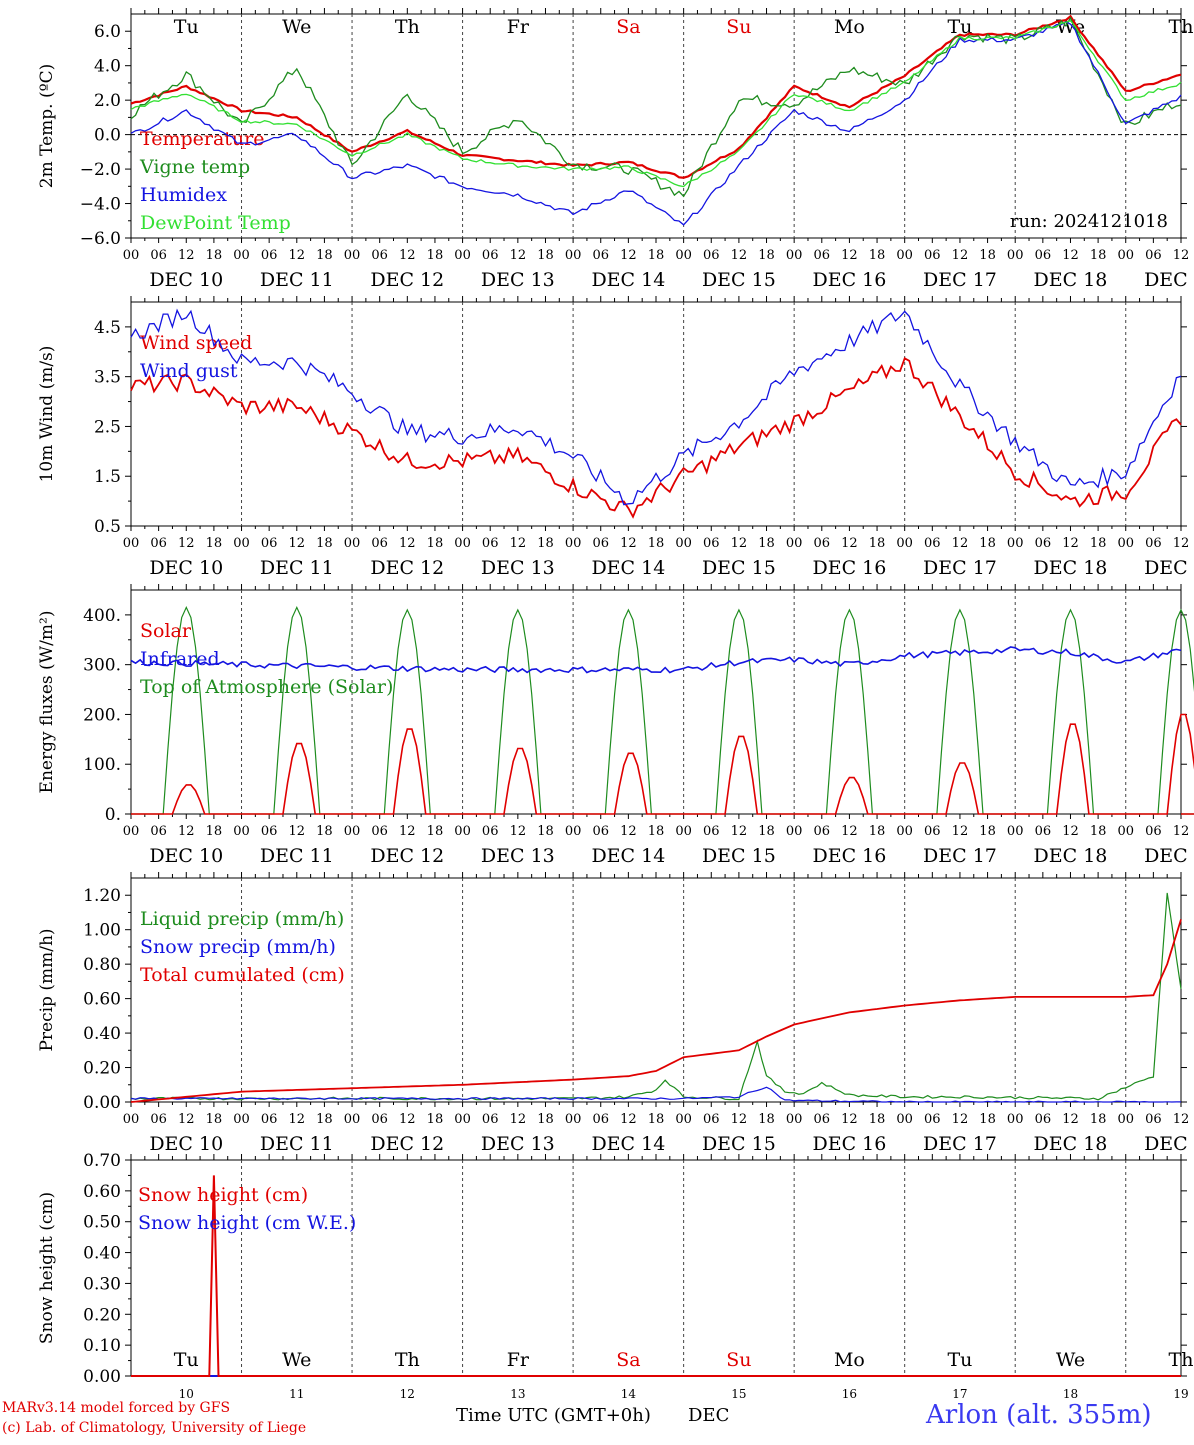 This screenshot has width=1194, height=1445. I want to click on y-tick-label: 0.00, so click(102, 1103).